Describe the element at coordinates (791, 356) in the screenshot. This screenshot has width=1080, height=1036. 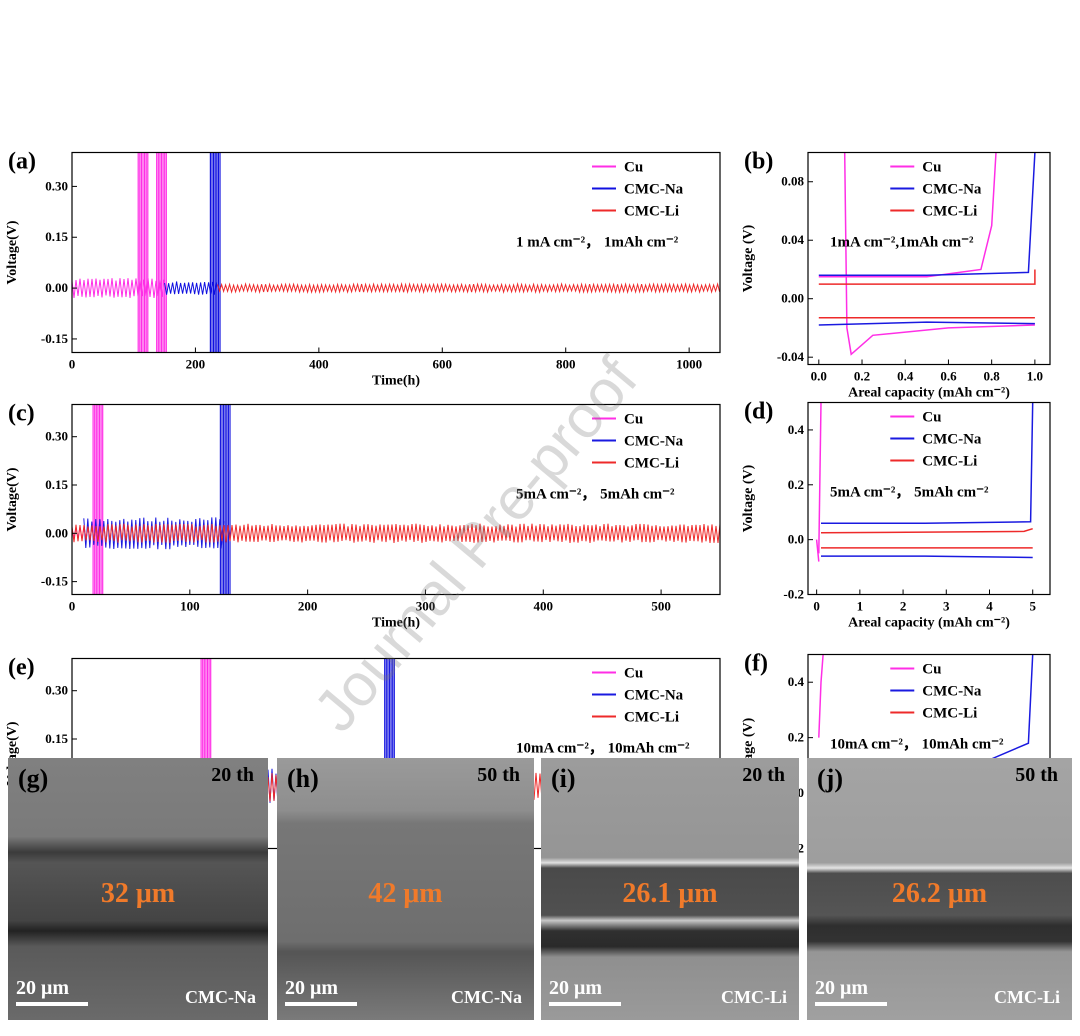
I see `y-tick-label: -0.04` at that location.